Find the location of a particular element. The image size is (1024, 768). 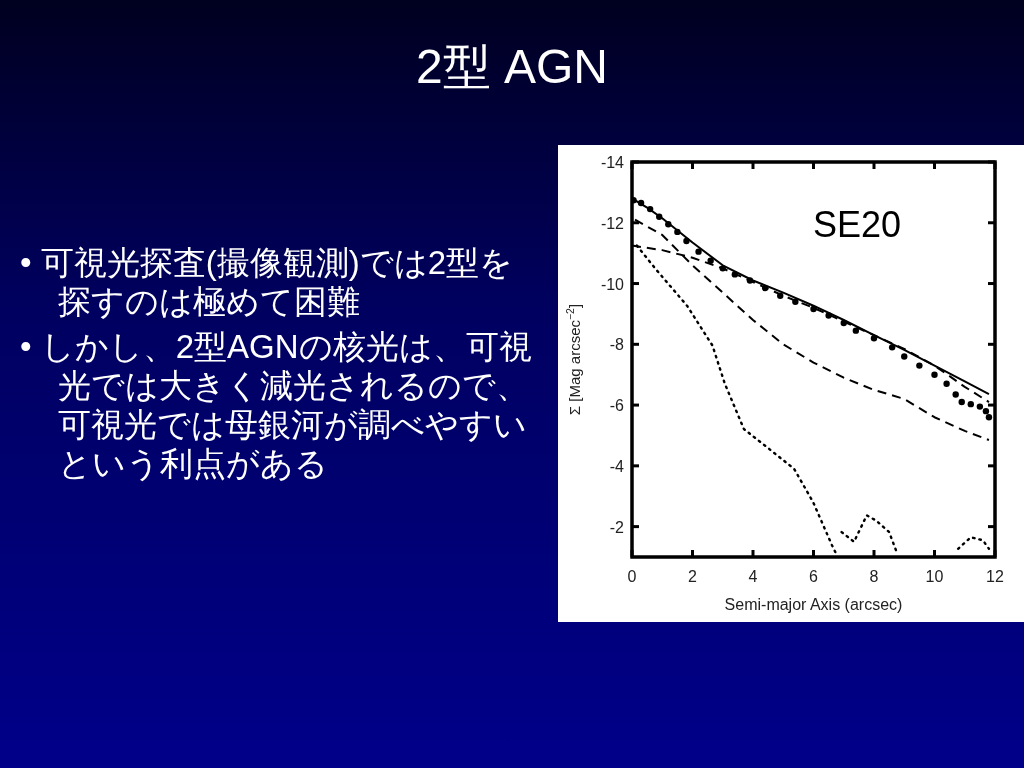

x-tick-label: 4 is located at coordinates (753, 576).